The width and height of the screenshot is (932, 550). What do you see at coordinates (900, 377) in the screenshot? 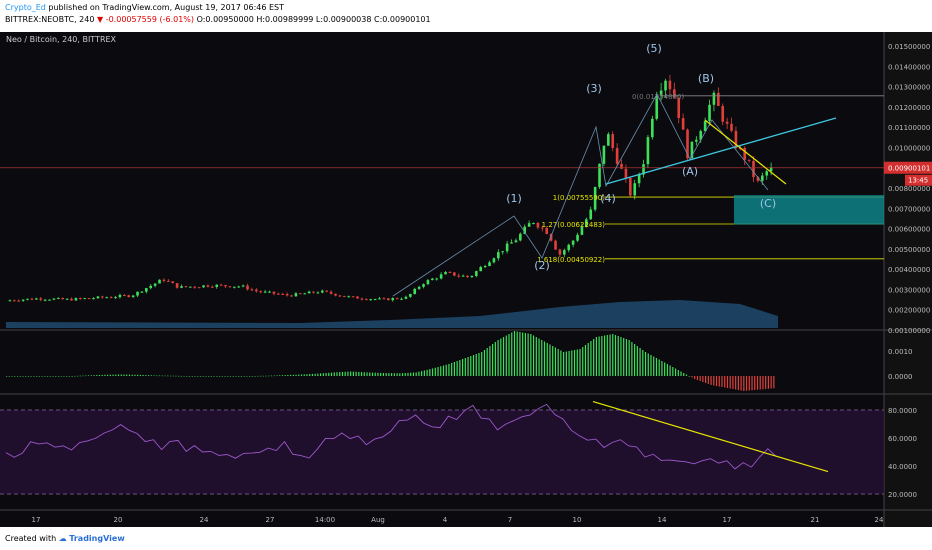
I see `macd-tick-label: 0.0000` at bounding box center [900, 377].